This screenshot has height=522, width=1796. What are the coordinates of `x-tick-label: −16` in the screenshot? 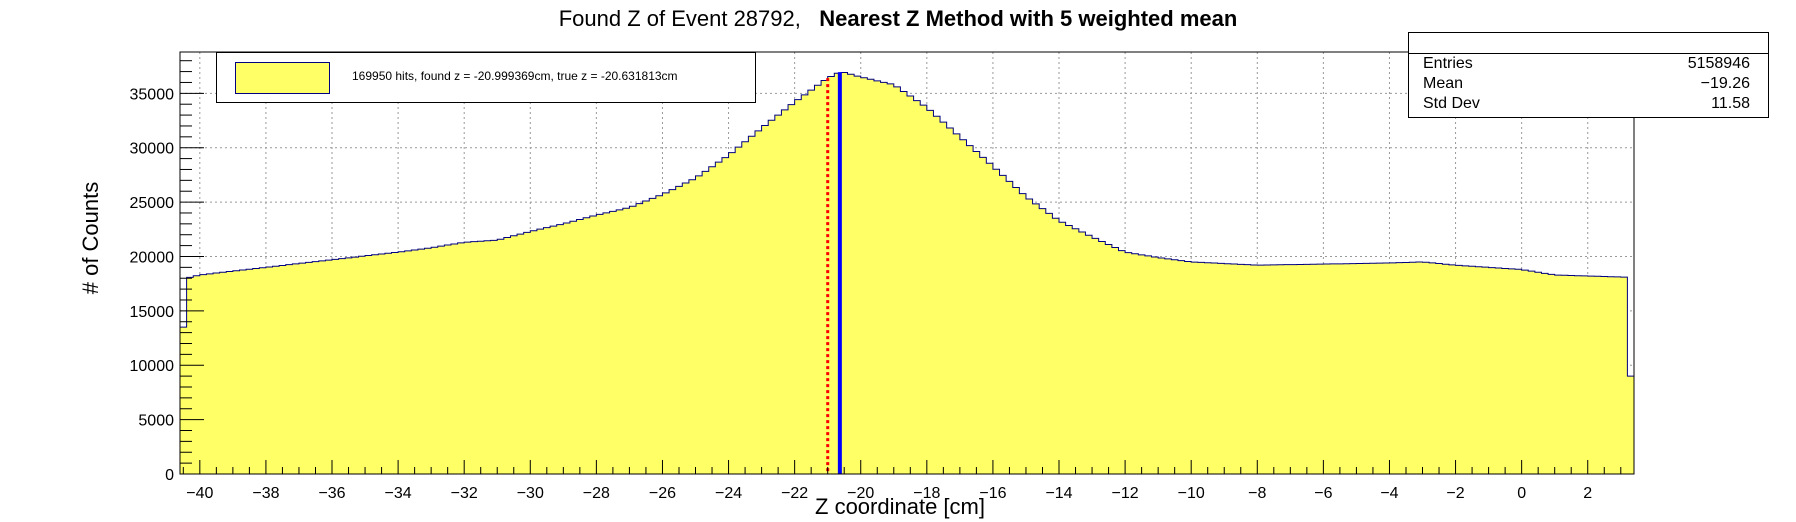 It's located at (992, 493).